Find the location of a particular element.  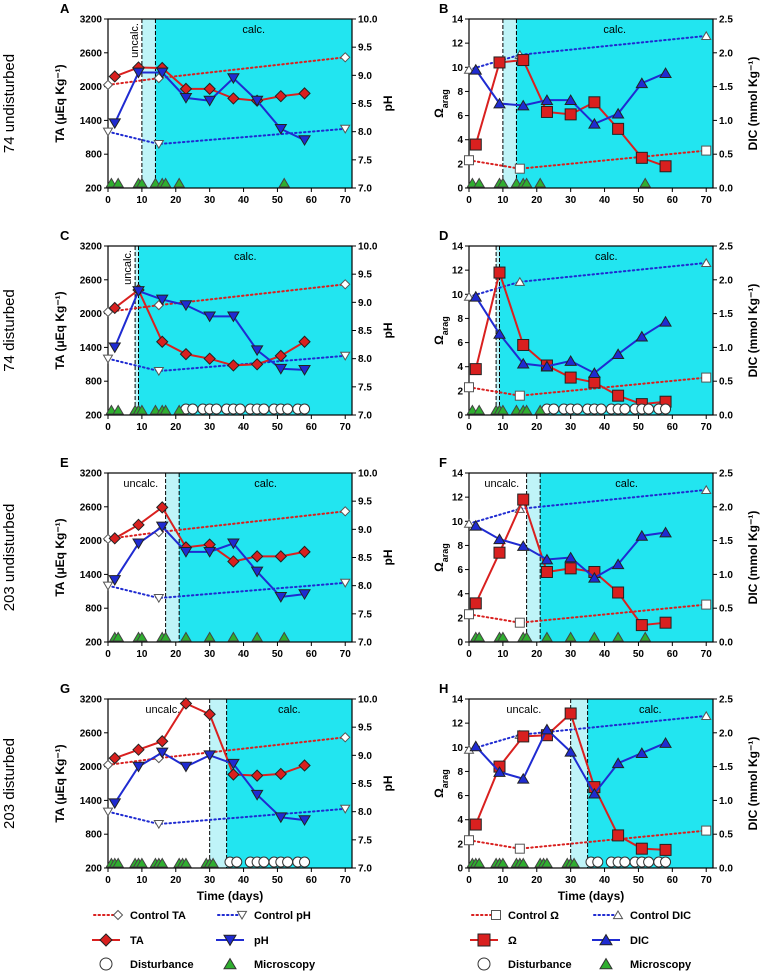

right-tick-label: 0.0 is located at coordinates (726, 416).